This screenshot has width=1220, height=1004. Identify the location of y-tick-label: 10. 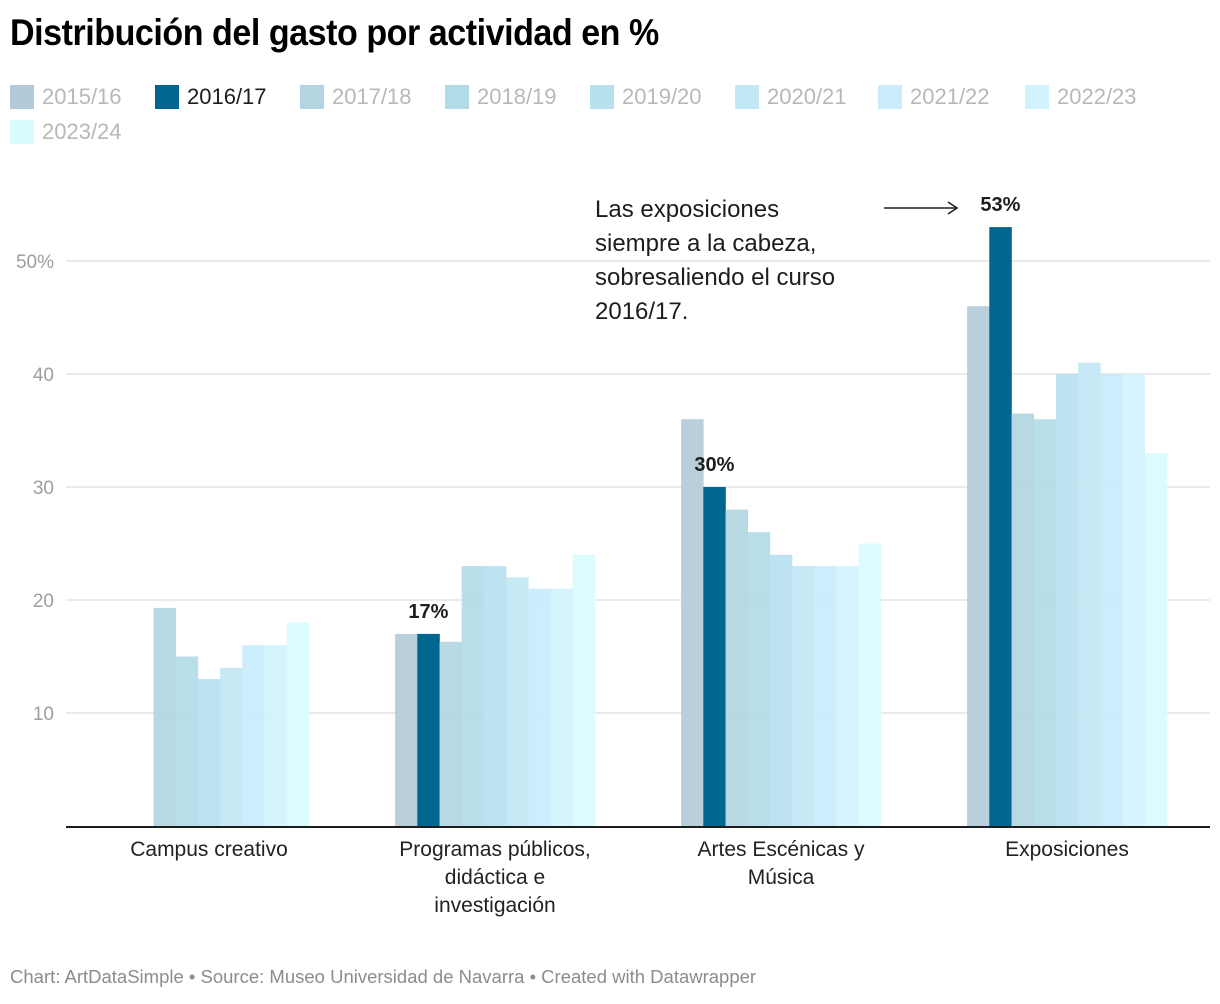
(43, 714).